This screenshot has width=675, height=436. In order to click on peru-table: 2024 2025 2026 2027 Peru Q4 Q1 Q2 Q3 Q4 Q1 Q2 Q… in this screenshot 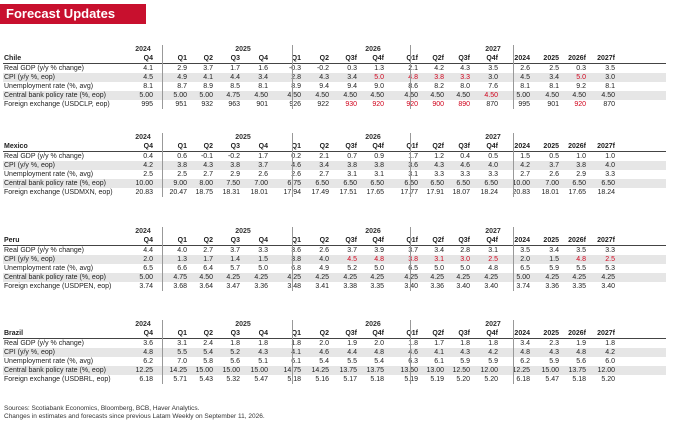, I will do `click(334, 259)`.